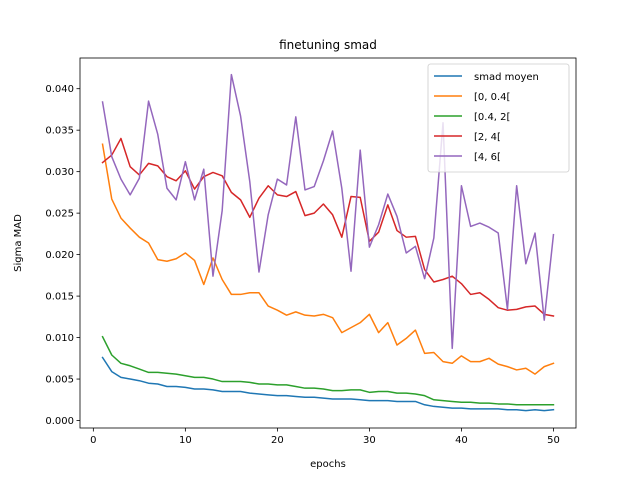 The image size is (640, 480). Describe the element at coordinates (369, 440) in the screenshot. I see `x-tick-label: 30` at that location.